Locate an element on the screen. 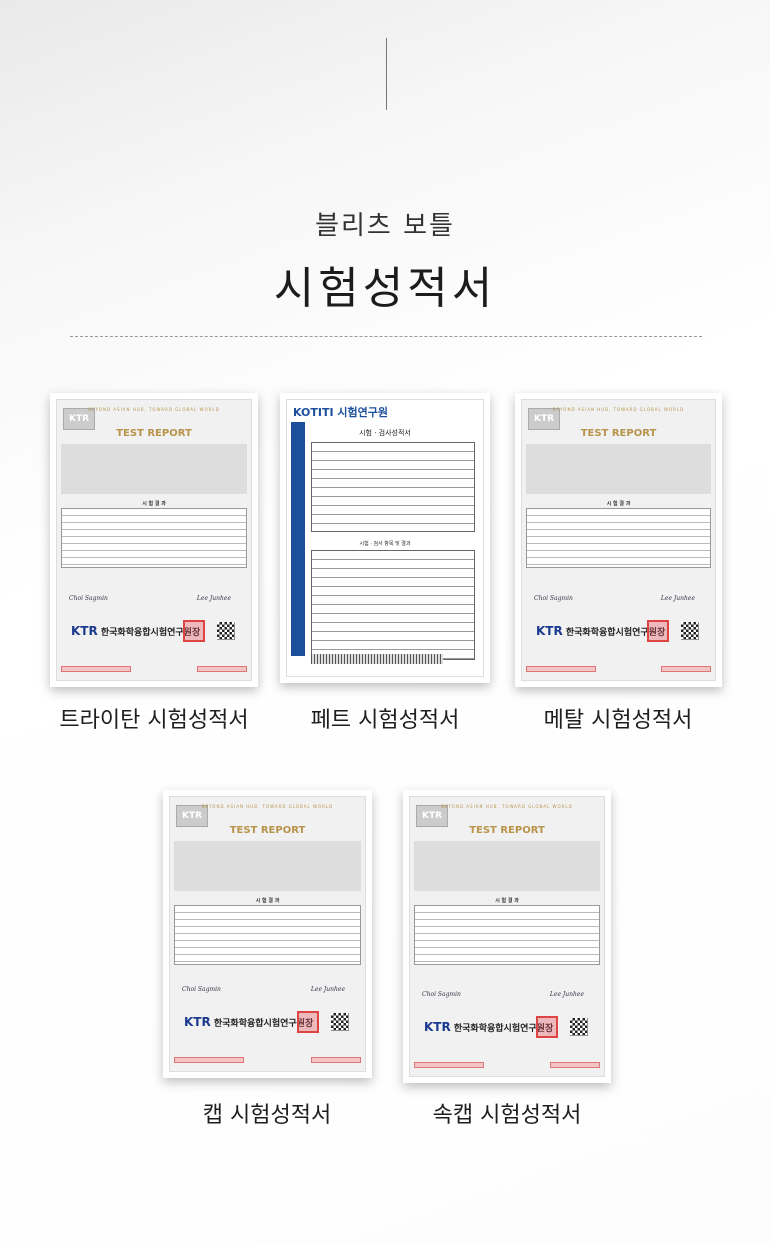  report-caption: 트라이탄 시험성적서 is located at coordinates (154, 720).